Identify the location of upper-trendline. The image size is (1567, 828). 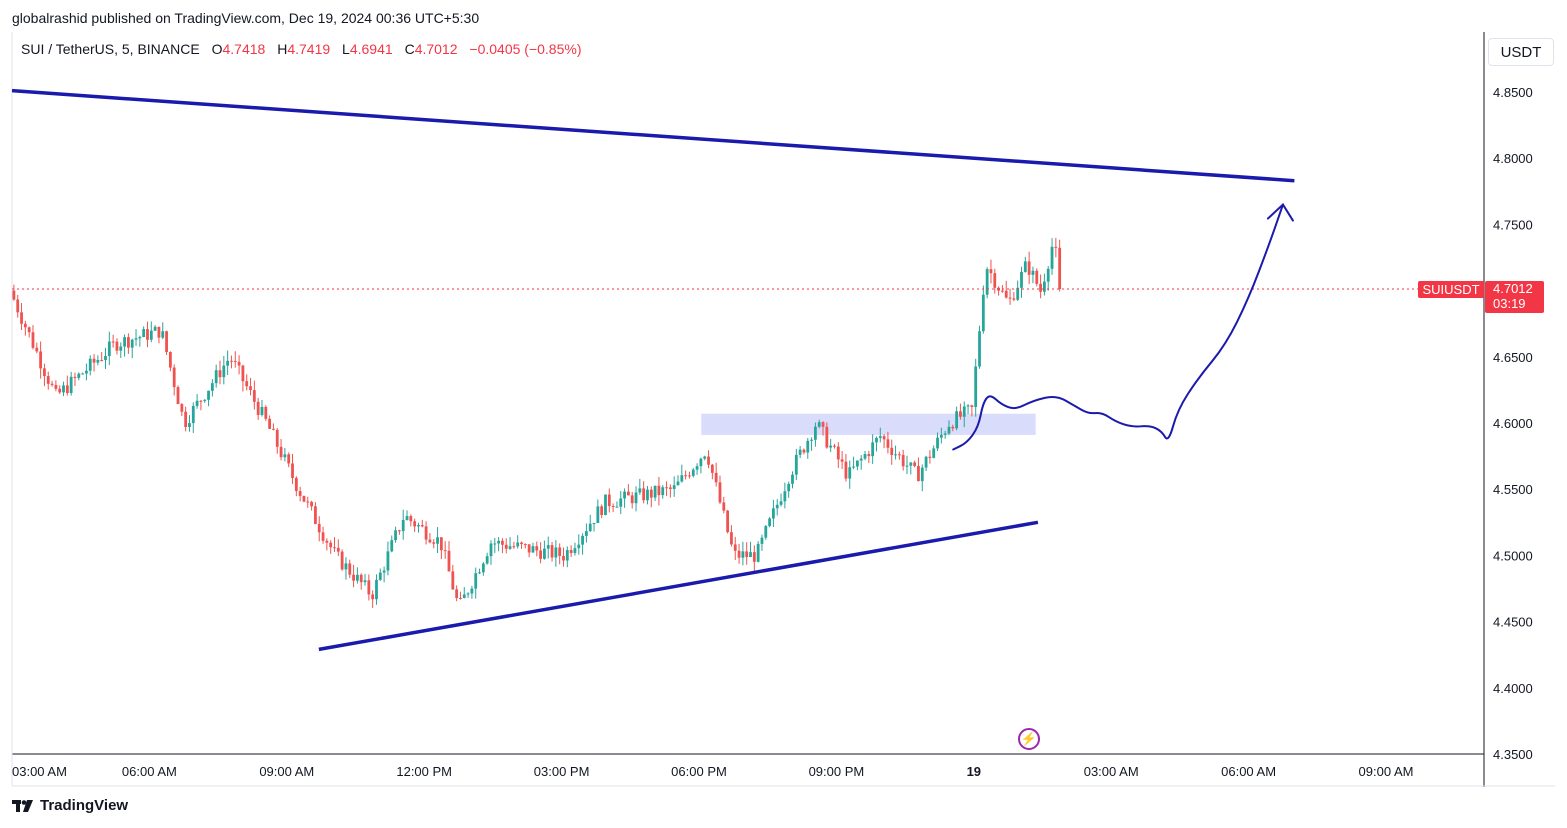
(653, 135).